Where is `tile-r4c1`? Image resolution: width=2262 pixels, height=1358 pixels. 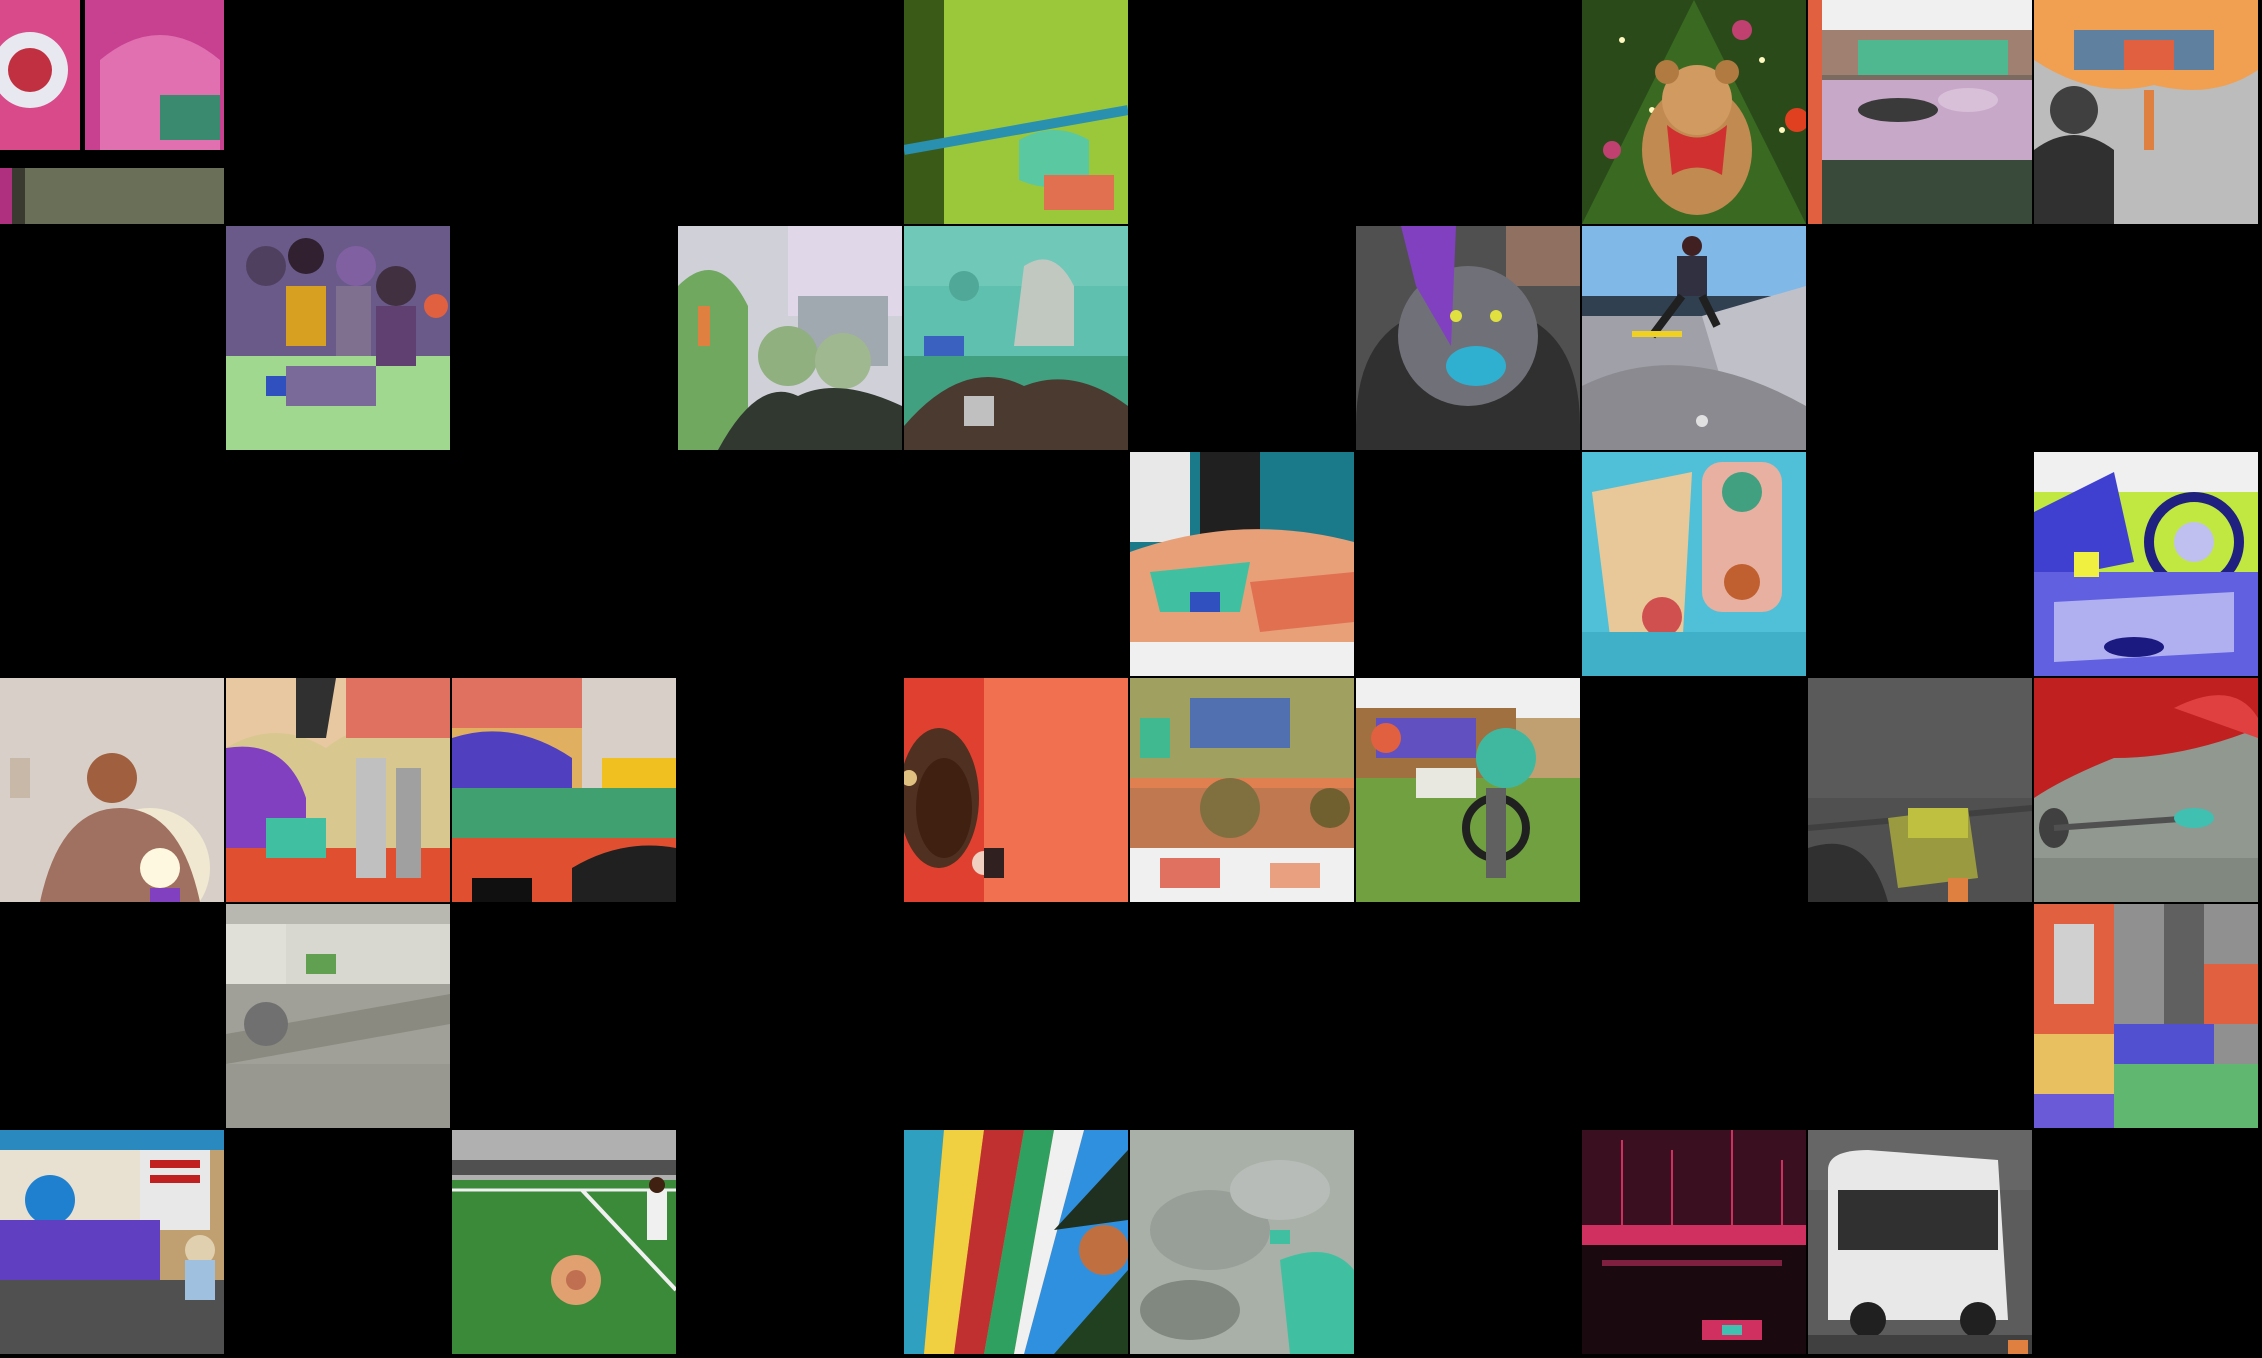 tile-r4c1 is located at coordinates (338, 1016).